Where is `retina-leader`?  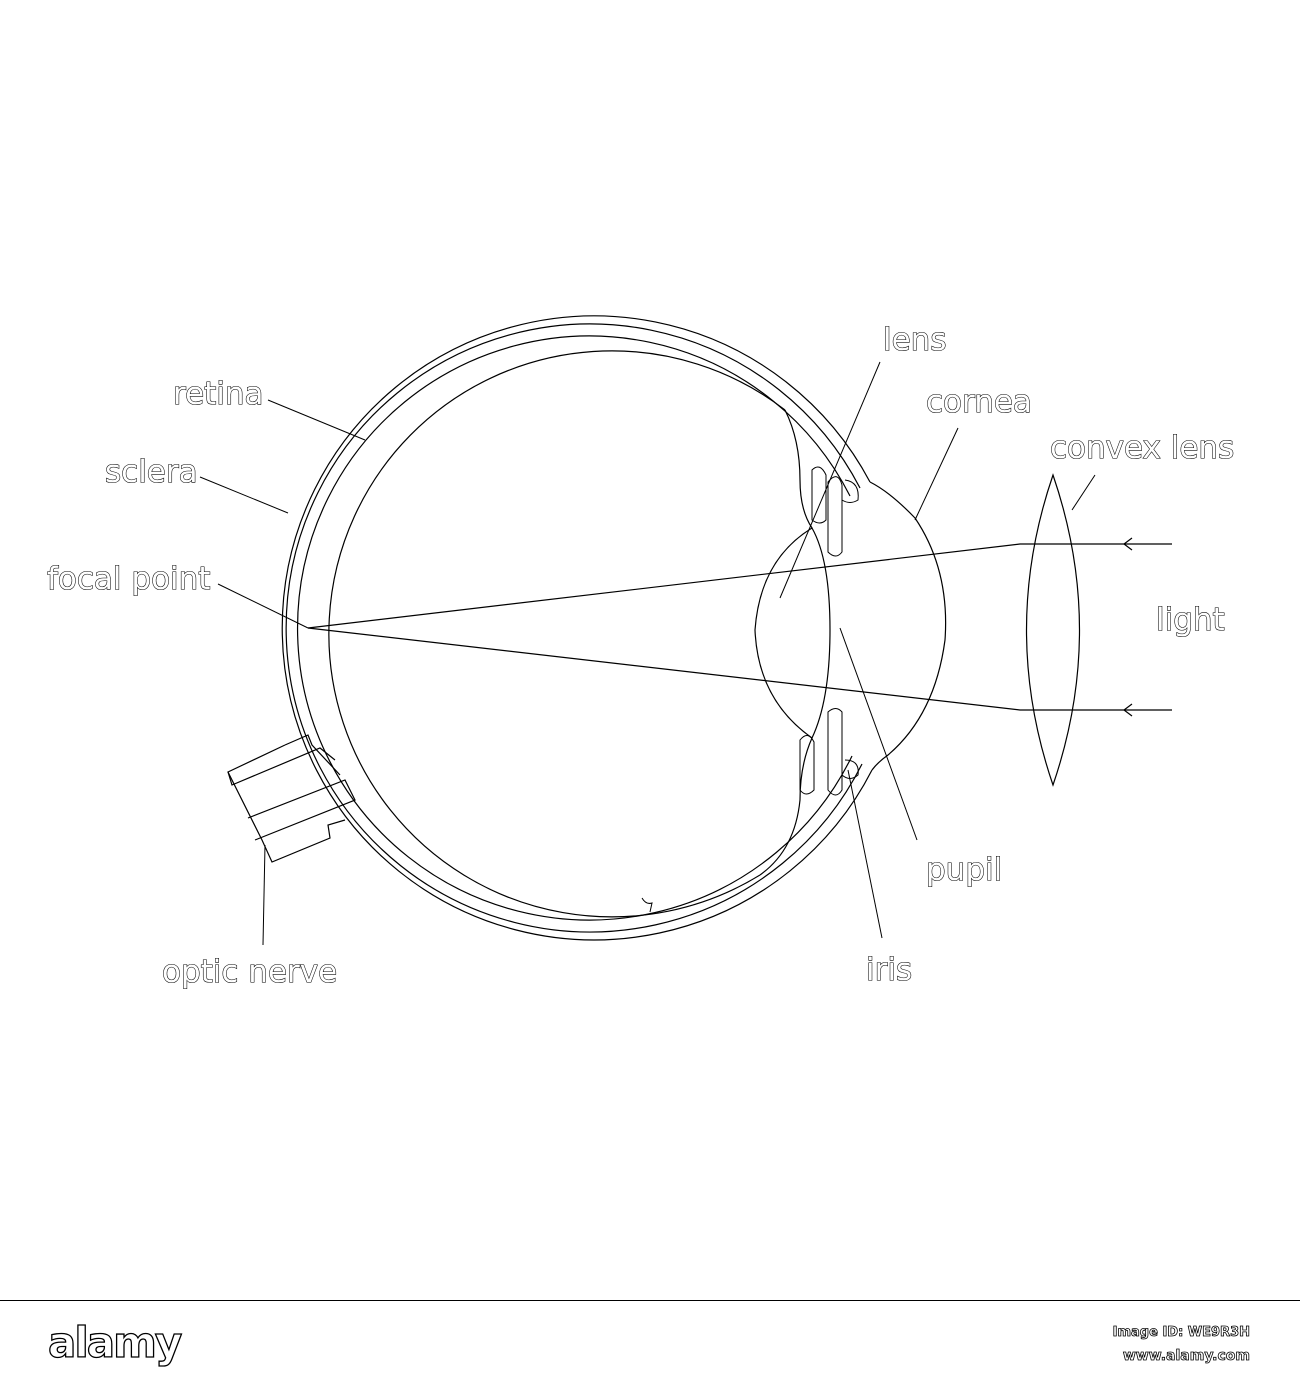 retina-leader is located at coordinates (316, 420).